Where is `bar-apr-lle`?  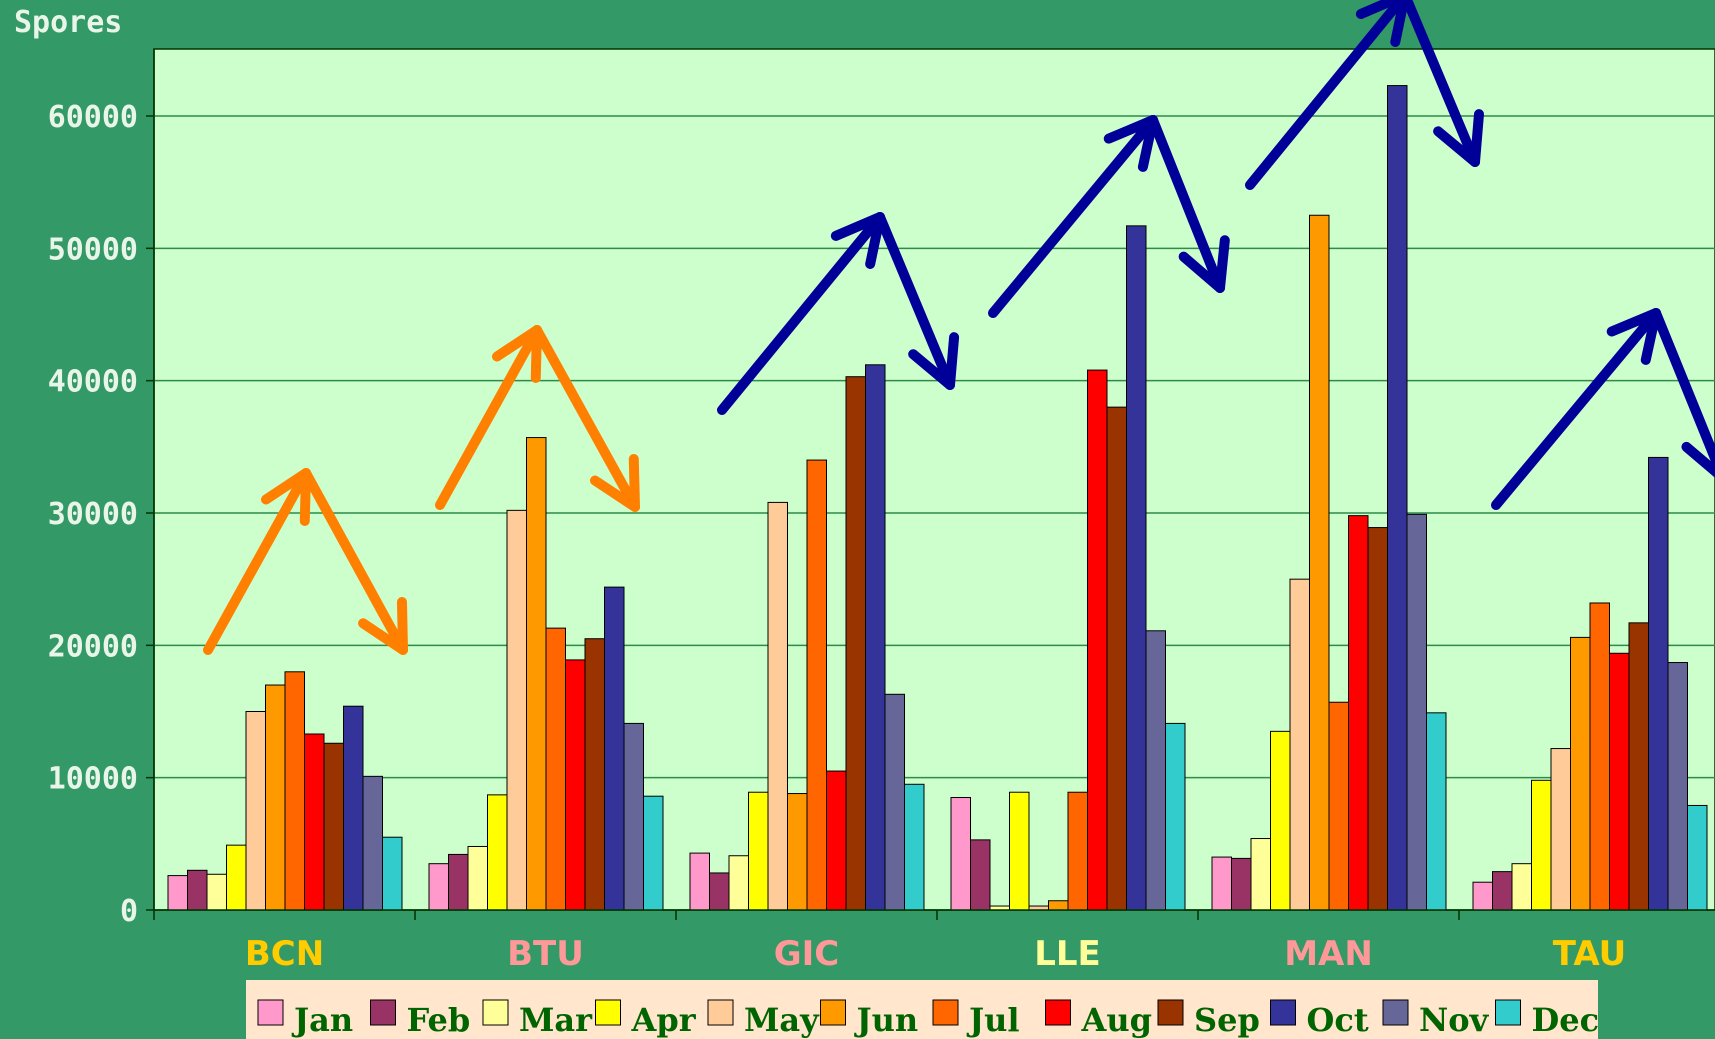
bar-apr-lle is located at coordinates (1019, 851).